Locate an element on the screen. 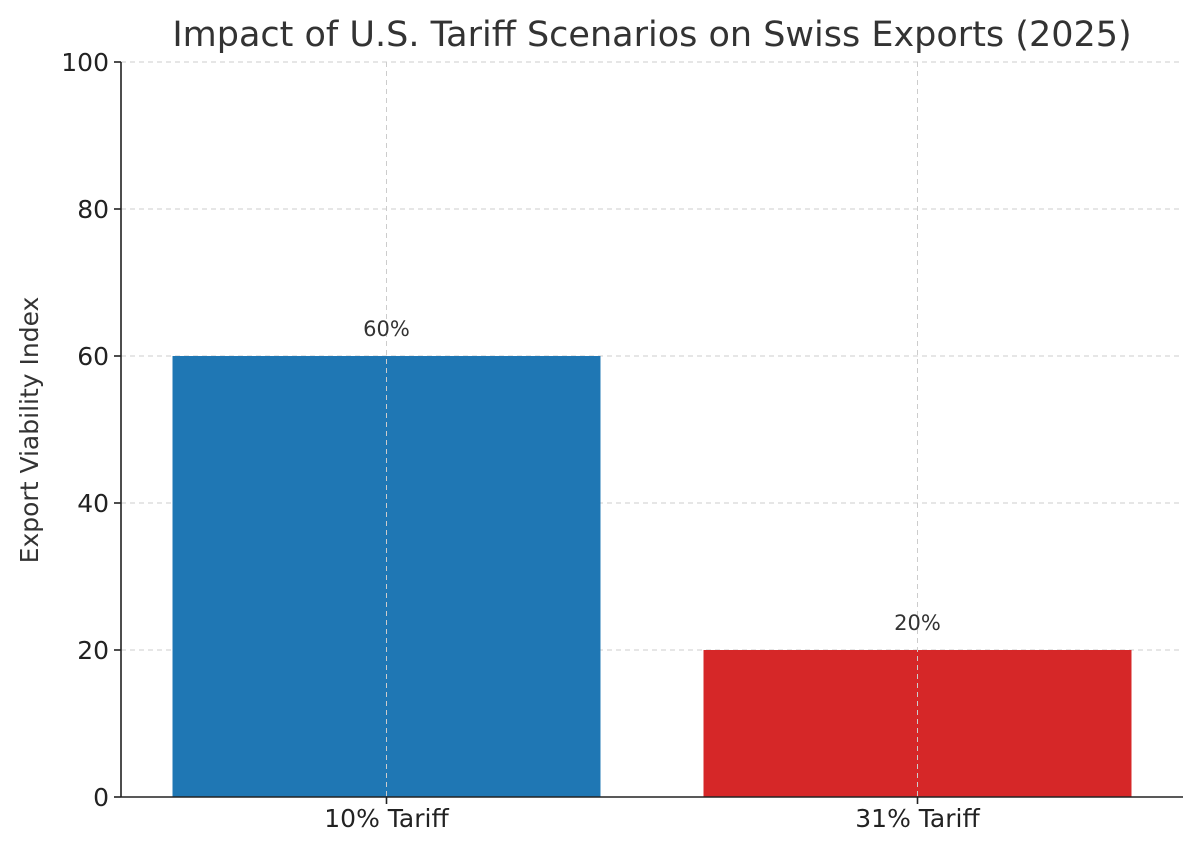  y-tick-label: 100 is located at coordinates (85, 62).